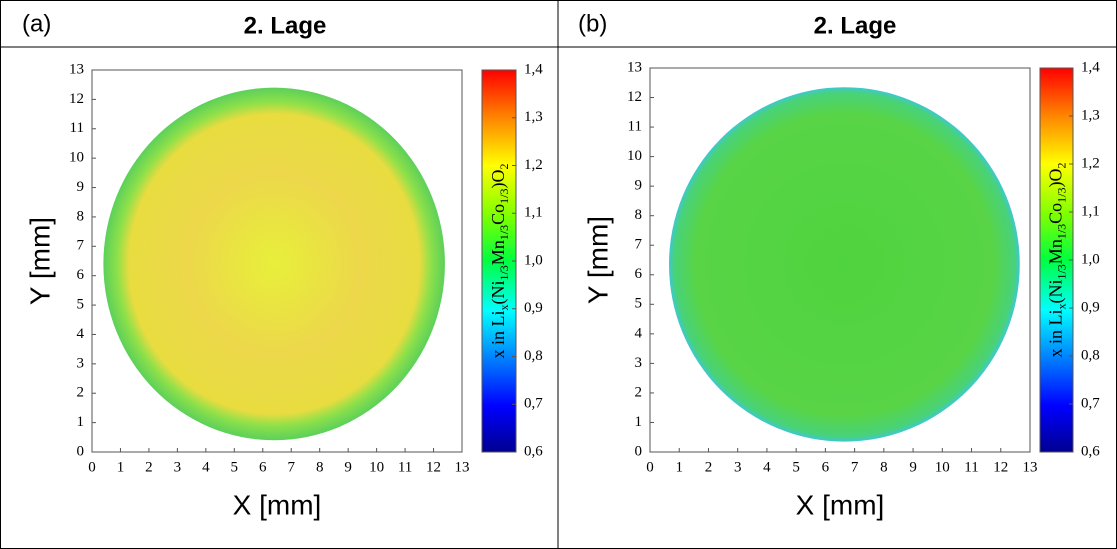 Image resolution: width=1117 pixels, height=549 pixels. I want to click on y-tick-label: 11, so click(635, 127).